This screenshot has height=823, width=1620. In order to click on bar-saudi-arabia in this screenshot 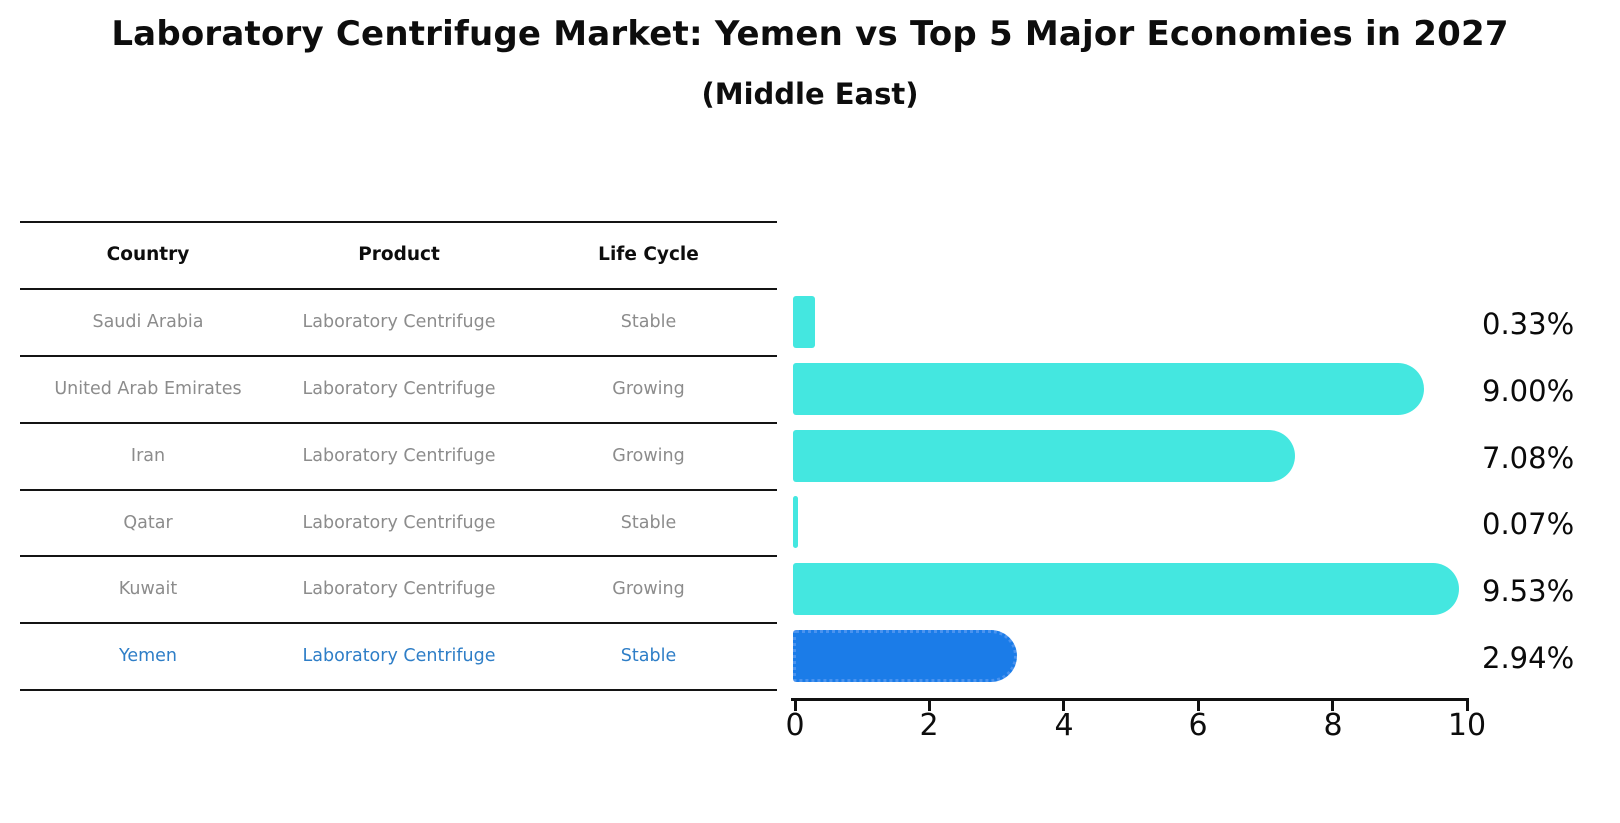, I will do `click(804, 322)`.